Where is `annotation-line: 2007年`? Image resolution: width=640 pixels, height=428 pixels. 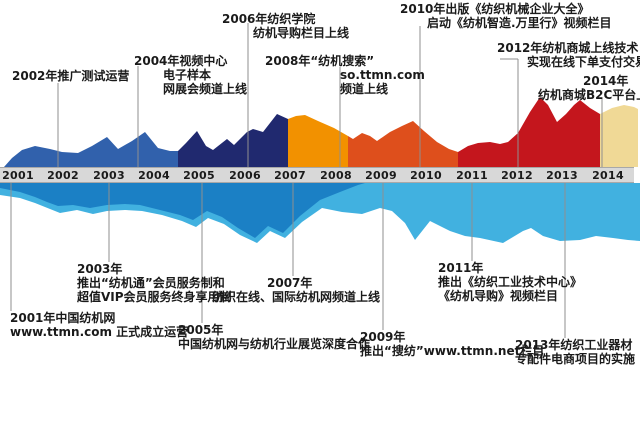
annotation-line: 2007年 is located at coordinates (290, 283).